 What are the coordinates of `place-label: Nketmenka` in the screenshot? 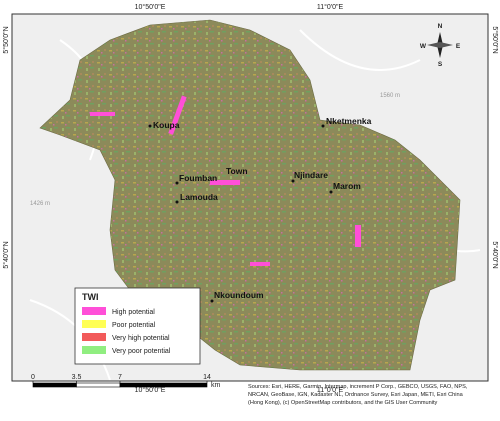 It's located at (349, 121).